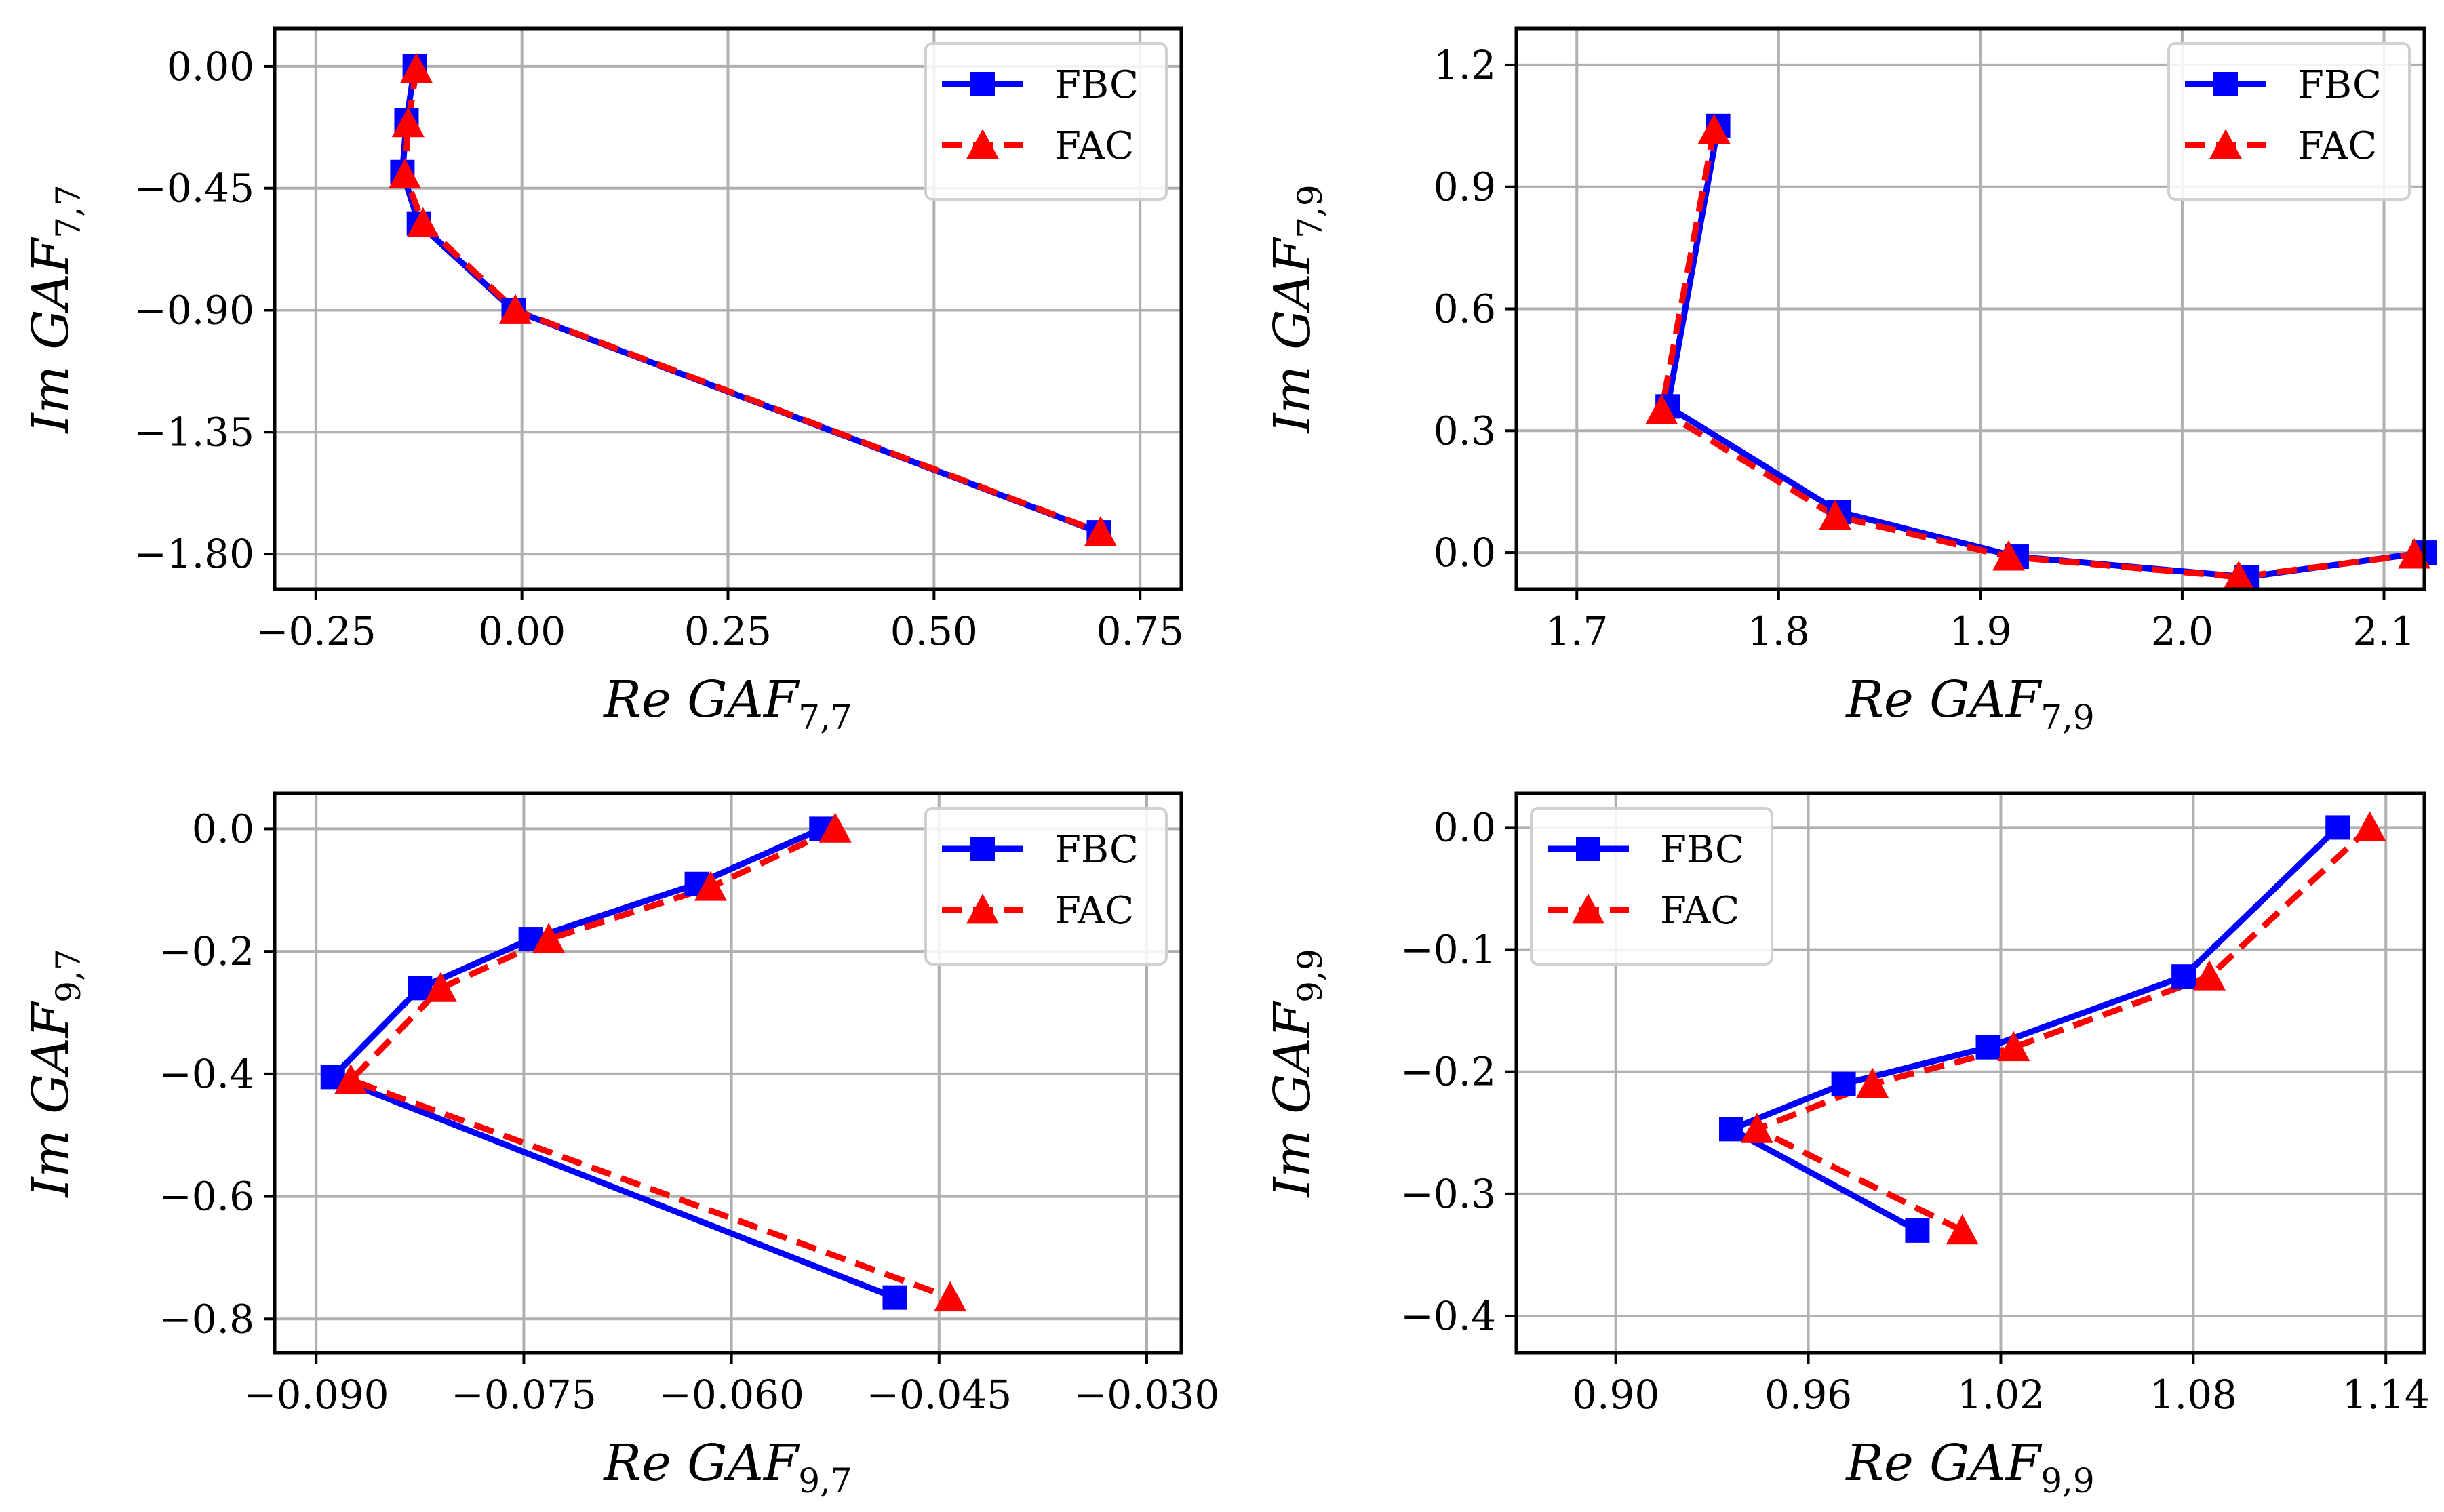  What do you see at coordinates (1448, 1194) in the screenshot?
I see `chart-3-y-tick-label: −0.3` at bounding box center [1448, 1194].